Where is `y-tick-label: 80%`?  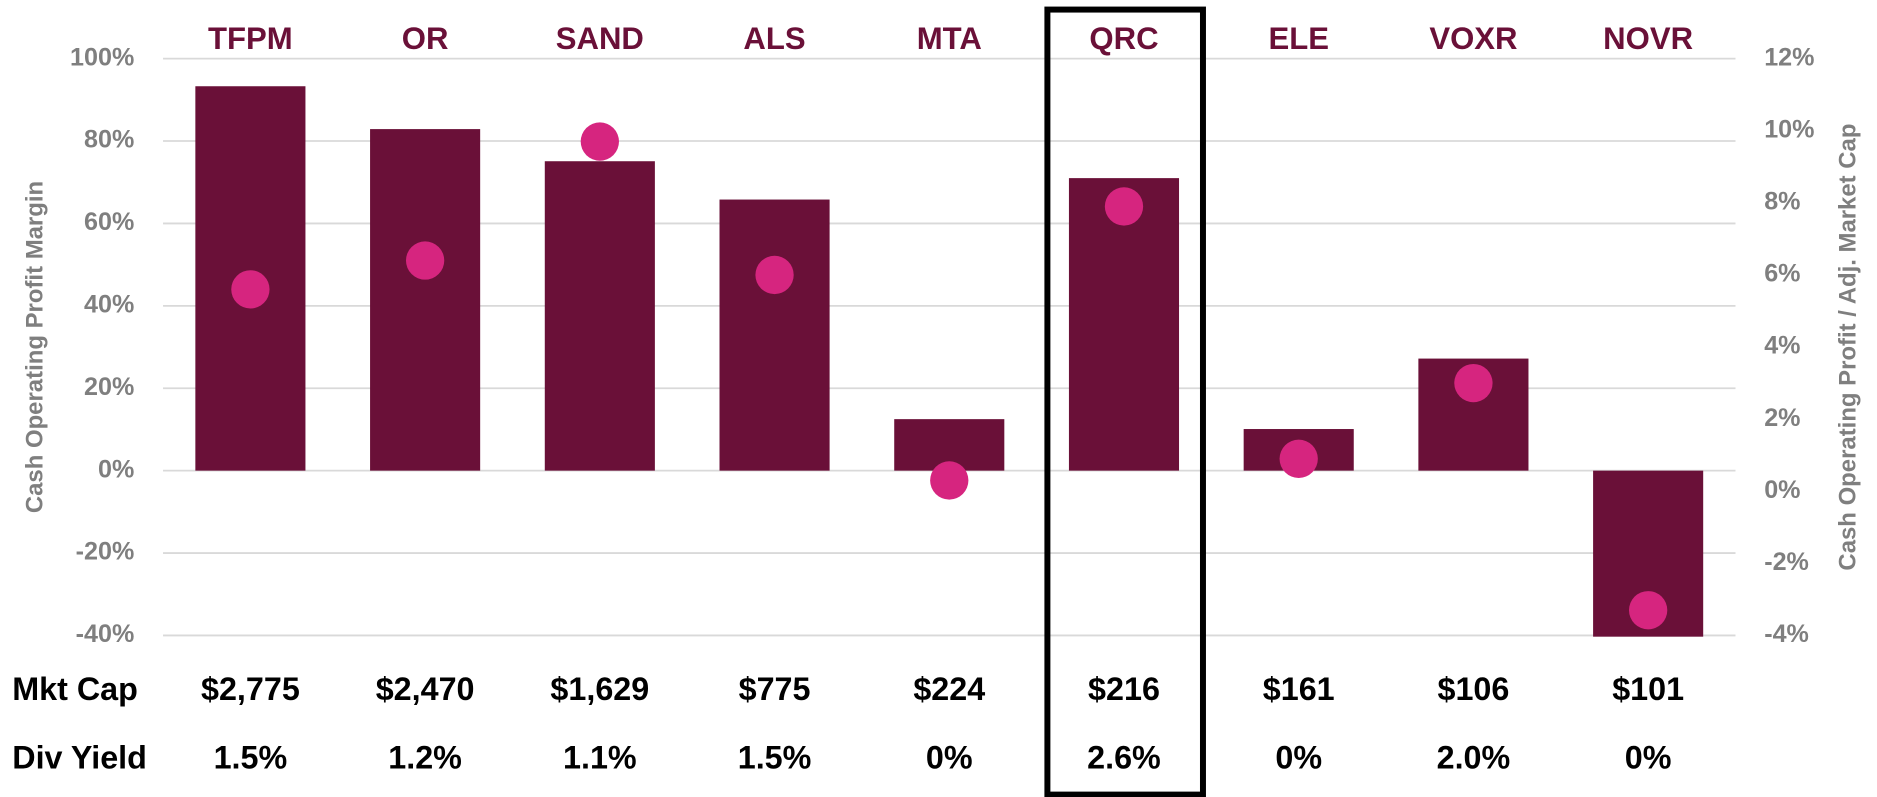 y-tick-label: 80% is located at coordinates (109, 140).